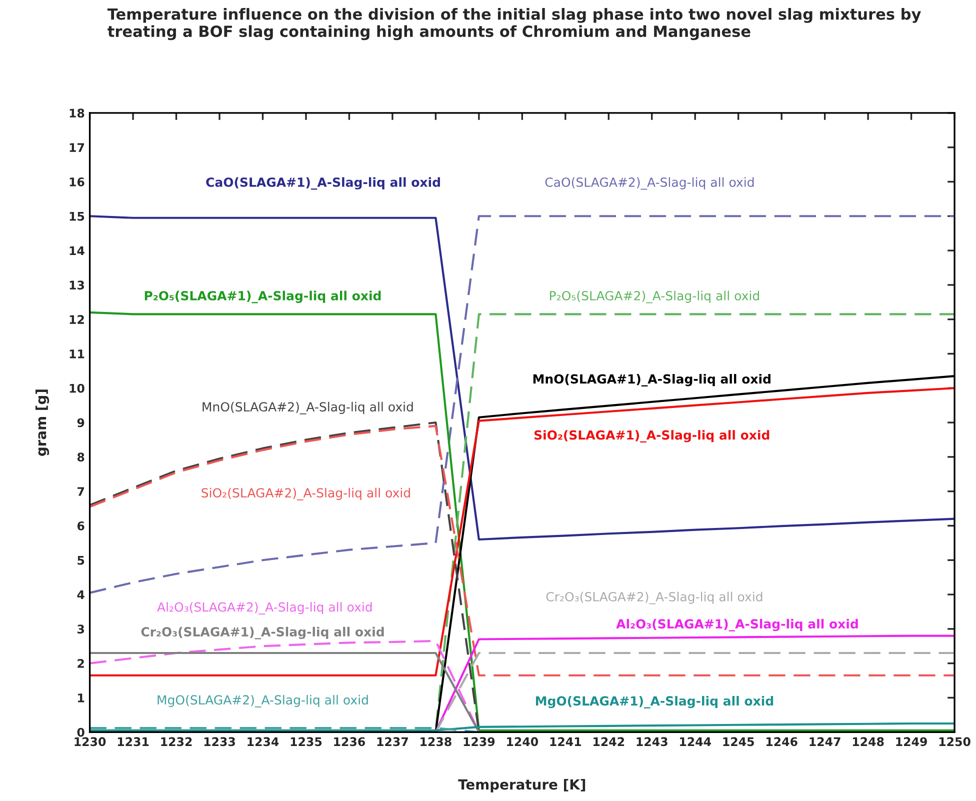  What do you see at coordinates (652, 741) in the screenshot?
I see `x-tick-label: 1243` at bounding box center [652, 741].